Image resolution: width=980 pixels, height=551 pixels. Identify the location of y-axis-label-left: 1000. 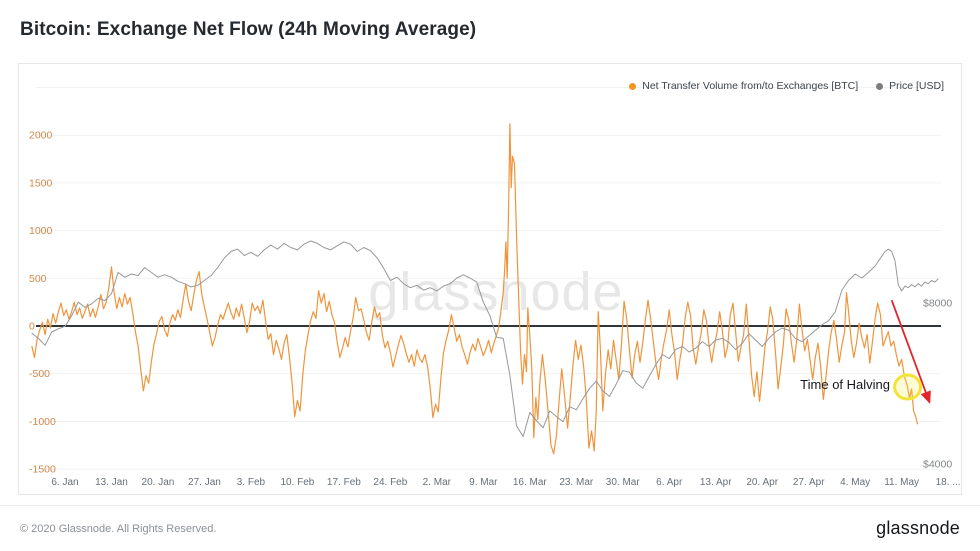
(41, 231).